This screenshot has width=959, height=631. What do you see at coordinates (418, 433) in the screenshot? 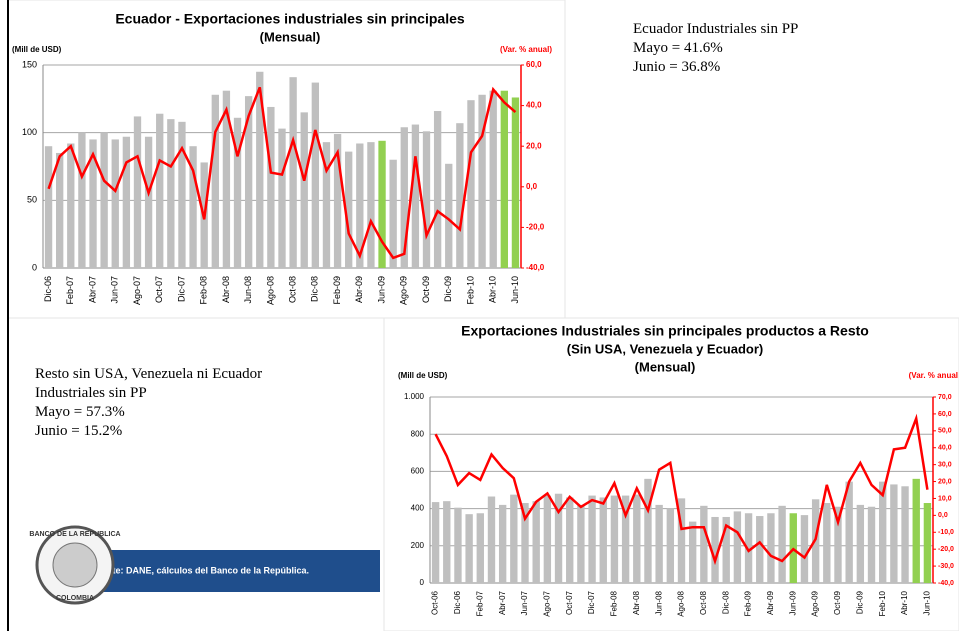
I see `y-tick-label: 800` at bounding box center [418, 433].